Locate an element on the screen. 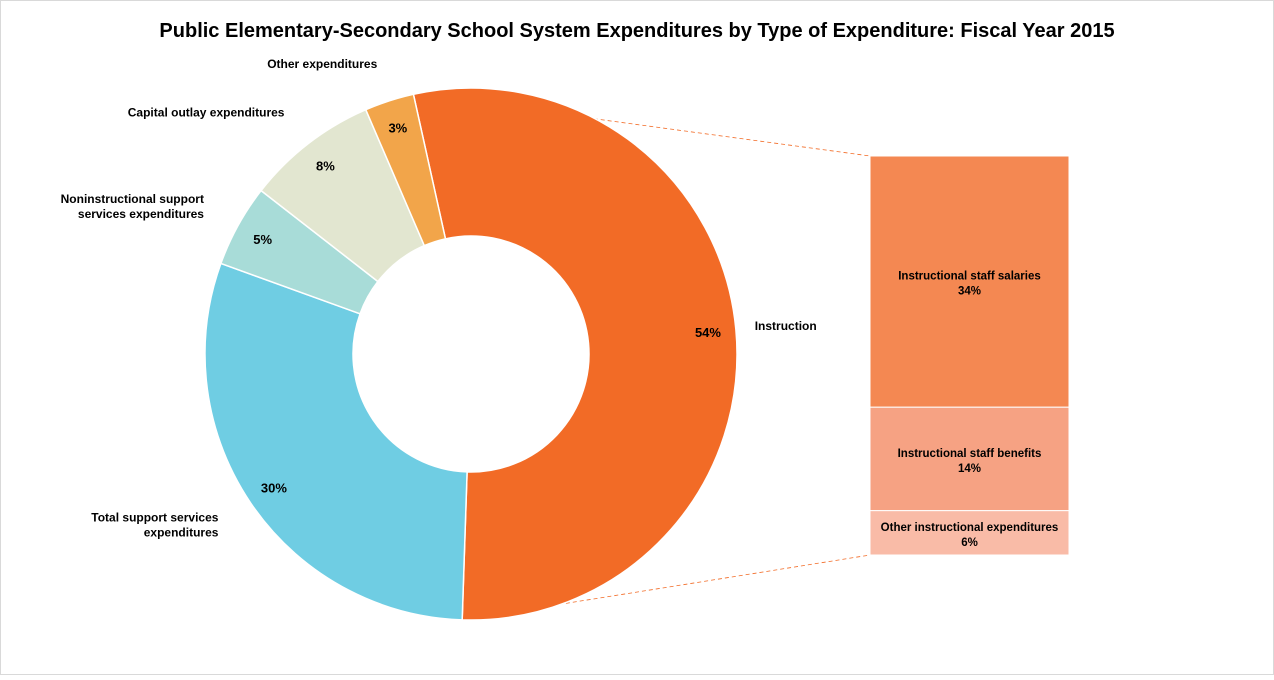 The height and width of the screenshot is (680, 1274). slice-value-label: 54% is located at coordinates (708, 332).